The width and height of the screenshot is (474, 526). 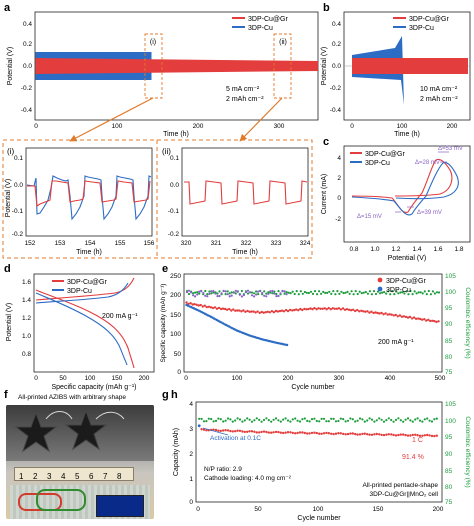 I want to click on panel-d-xlabel: Specific capacity (mAh g⁻¹), so click(x=94, y=387).